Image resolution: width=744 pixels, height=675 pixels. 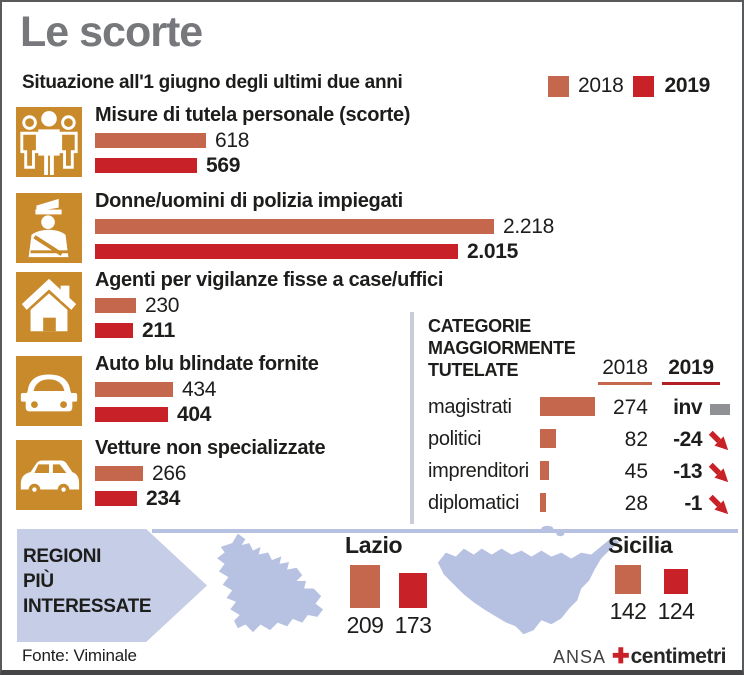 I want to click on measure-row: Auto blu blindate fornite 434 404, so click(x=167, y=390).